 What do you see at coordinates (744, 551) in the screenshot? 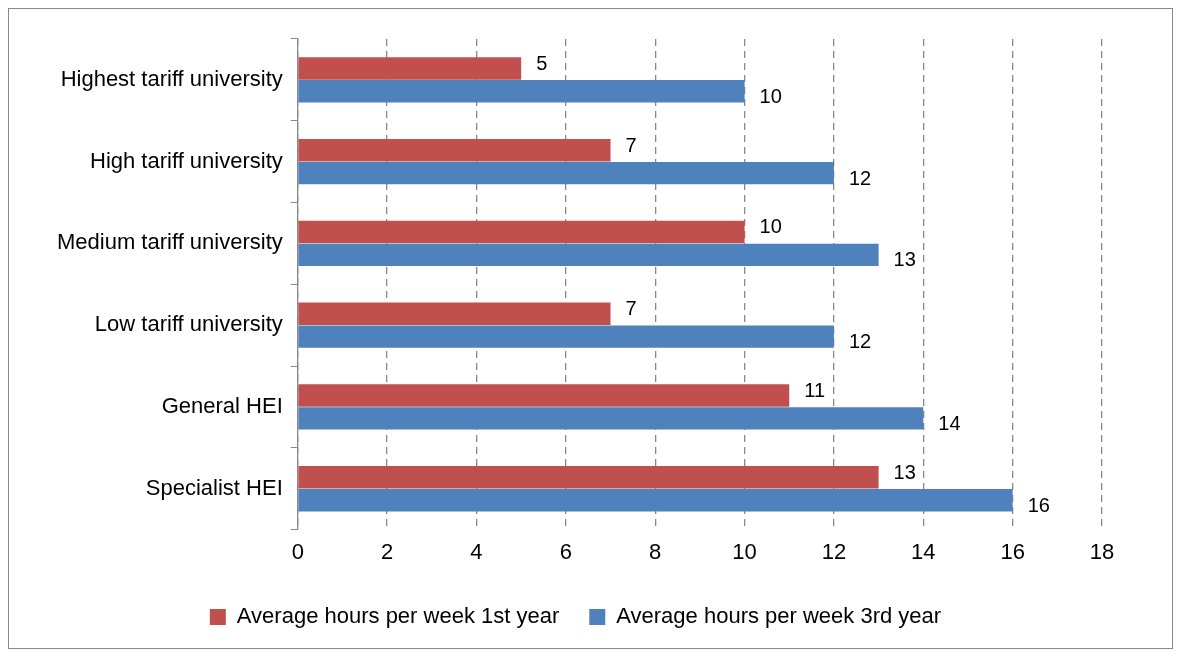
I see `x-tick-label: 10` at bounding box center [744, 551].